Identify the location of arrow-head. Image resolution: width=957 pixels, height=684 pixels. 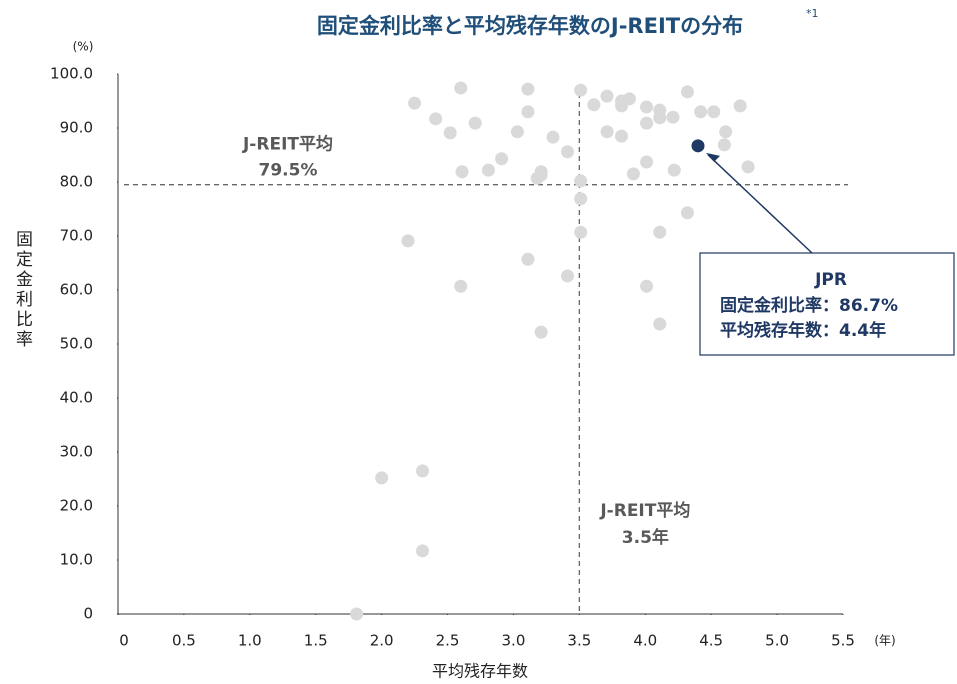
(713, 157).